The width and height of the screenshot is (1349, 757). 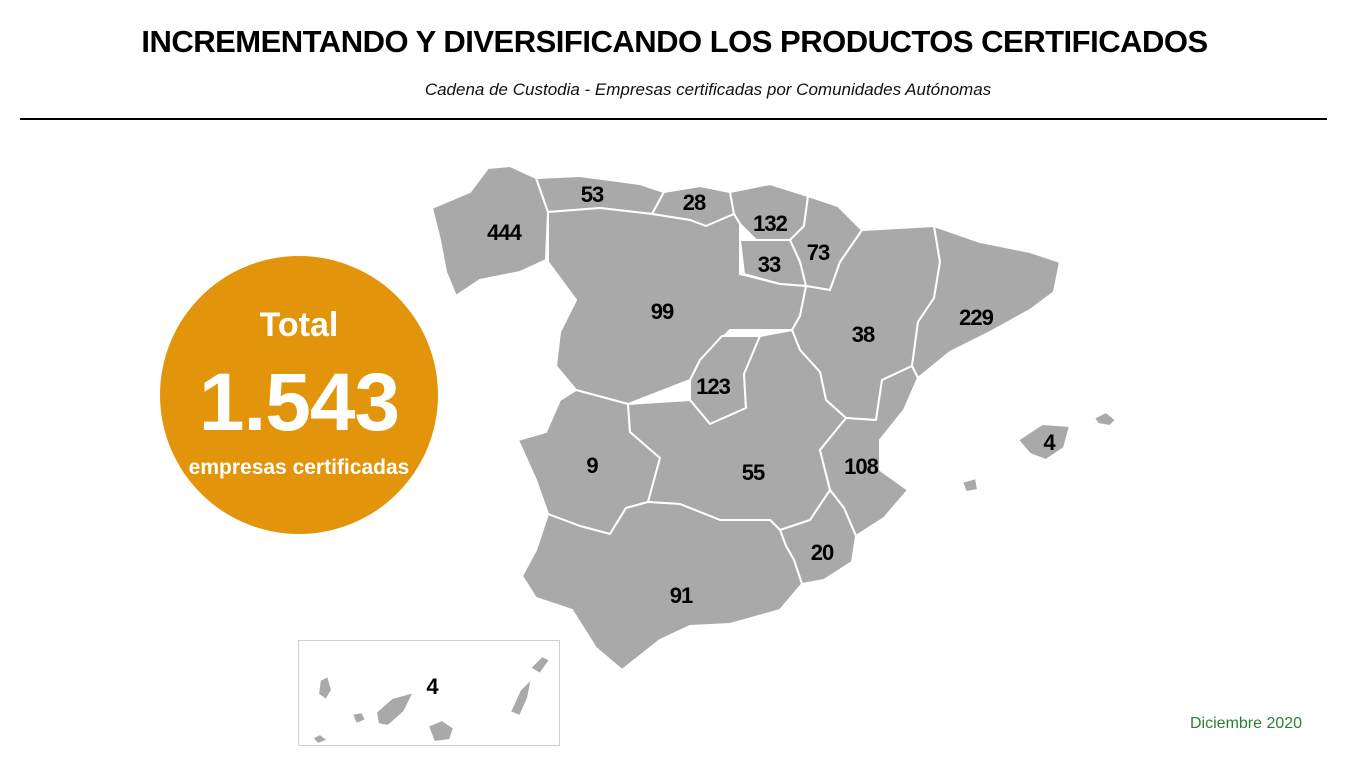 What do you see at coordinates (662, 586) in the screenshot?
I see `region-andalucia` at bounding box center [662, 586].